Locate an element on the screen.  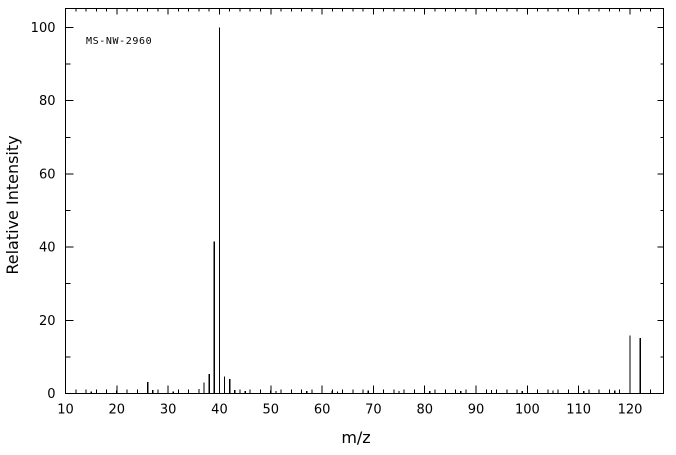
y-tick-label-80: 80 is located at coordinates (47, 101).